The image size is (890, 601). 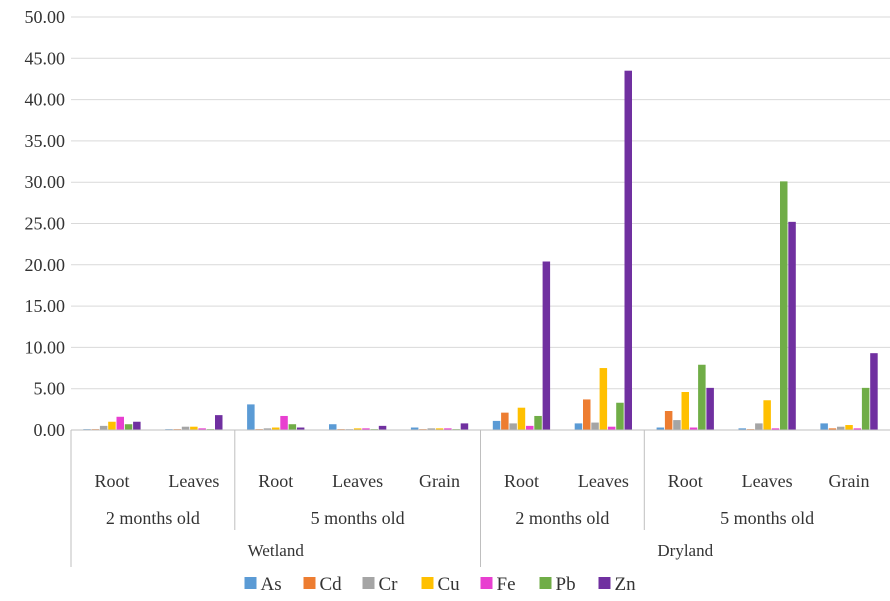 What do you see at coordinates (276, 550) in the screenshot?
I see `x-env-group-label: Wetland` at bounding box center [276, 550].